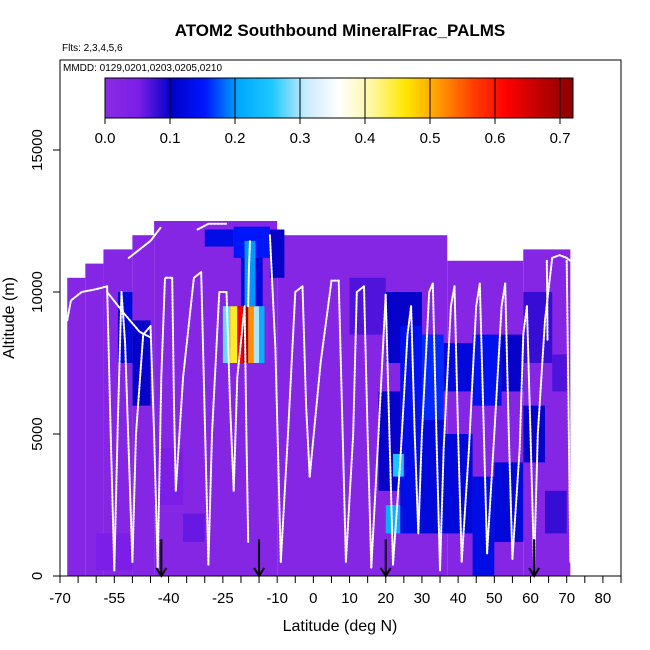 Image resolution: width=650 pixels, height=650 pixels. Describe the element at coordinates (495, 138) in the screenshot. I see `colorbar-tick-label: 0.6` at that location.